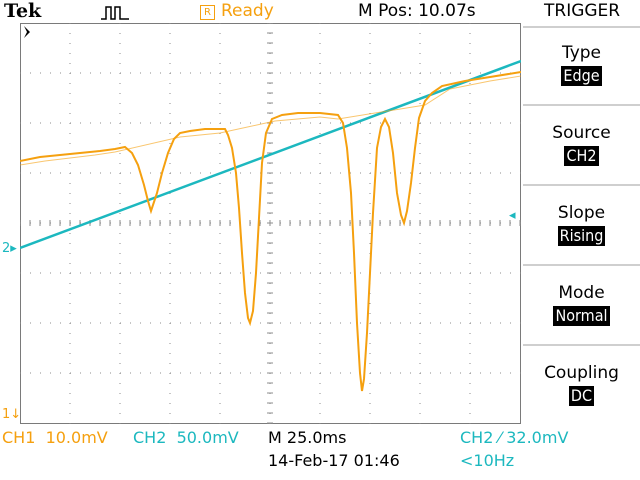  What do you see at coordinates (581, 293) in the screenshot?
I see `menu-mode-label: Mode` at bounding box center [581, 293].